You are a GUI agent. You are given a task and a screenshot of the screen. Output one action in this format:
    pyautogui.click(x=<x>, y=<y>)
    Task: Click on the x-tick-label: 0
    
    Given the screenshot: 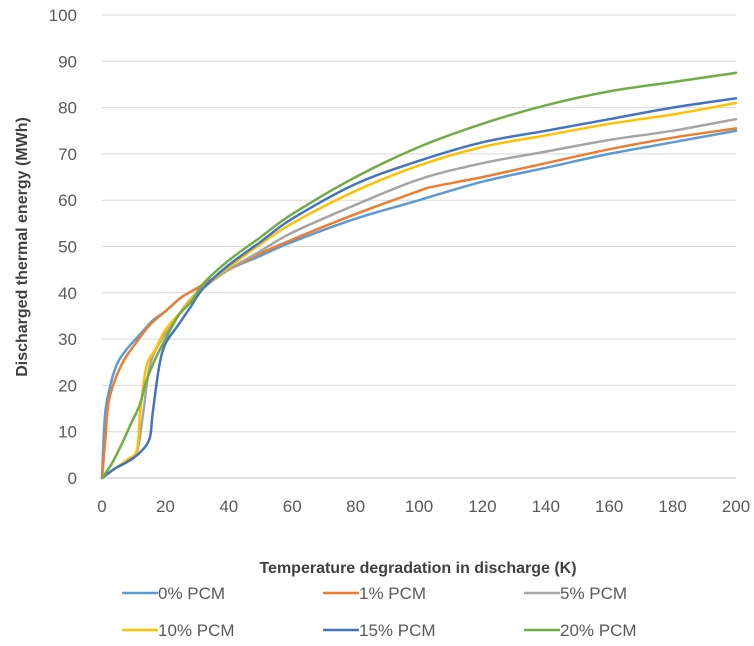 What is the action you would take?
    pyautogui.click(x=101, y=506)
    